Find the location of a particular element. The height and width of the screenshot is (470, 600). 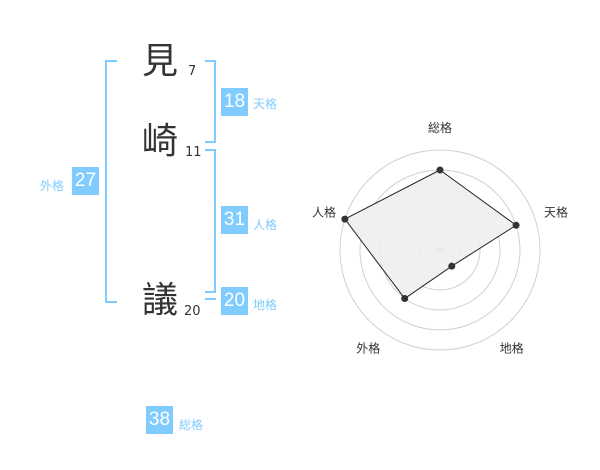

radar-area is located at coordinates (430, 234).